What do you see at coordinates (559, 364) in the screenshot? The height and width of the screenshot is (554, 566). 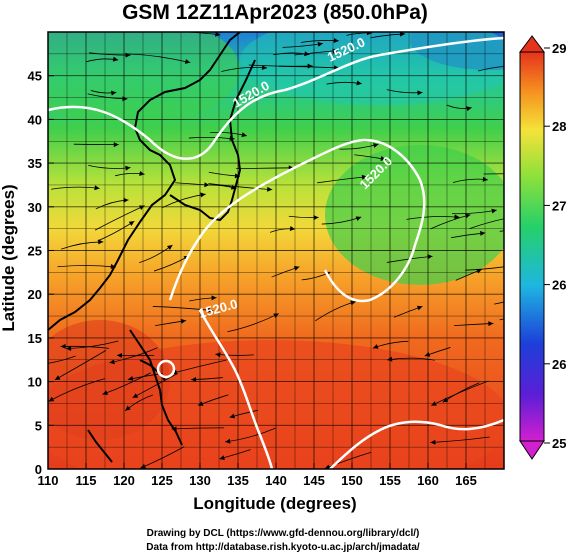 I see `colorbar-tick-label: 261` at bounding box center [559, 364].